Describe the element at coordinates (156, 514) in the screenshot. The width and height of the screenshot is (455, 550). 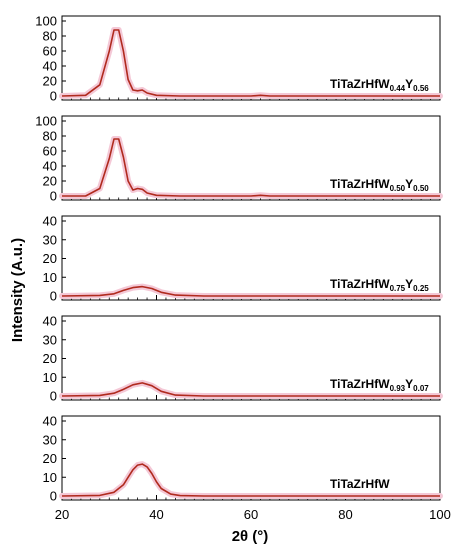
I see `x-tick-label: 40` at that location.